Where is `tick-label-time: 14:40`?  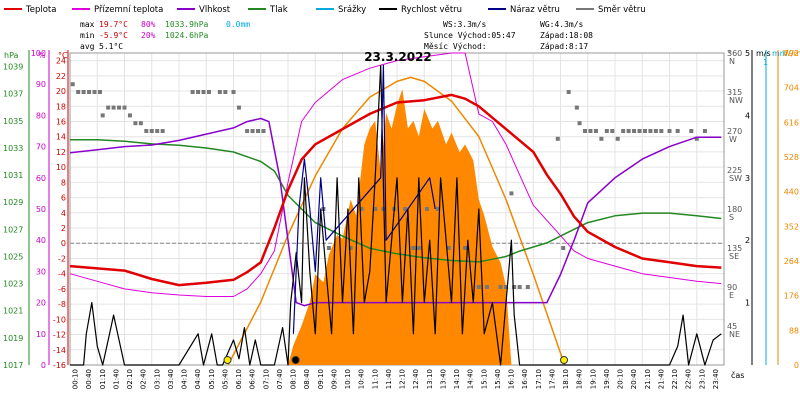 tick-label-time: 14:40 is located at coordinates (471, 379).